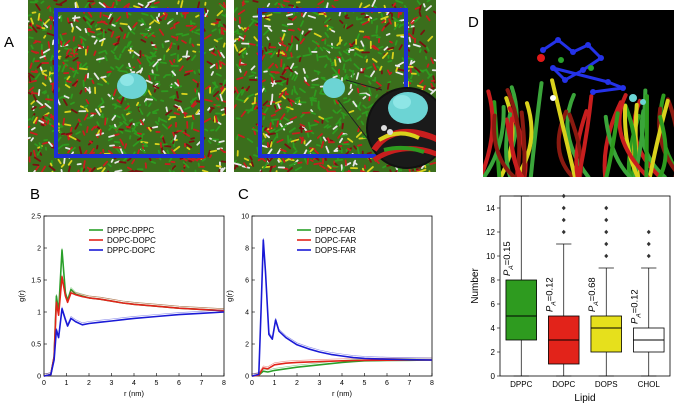 This screenshot has height=405, width=677. Describe the element at coordinates (130, 230) in the screenshot. I see `legend-label: DPPC-DPPC` at that location.